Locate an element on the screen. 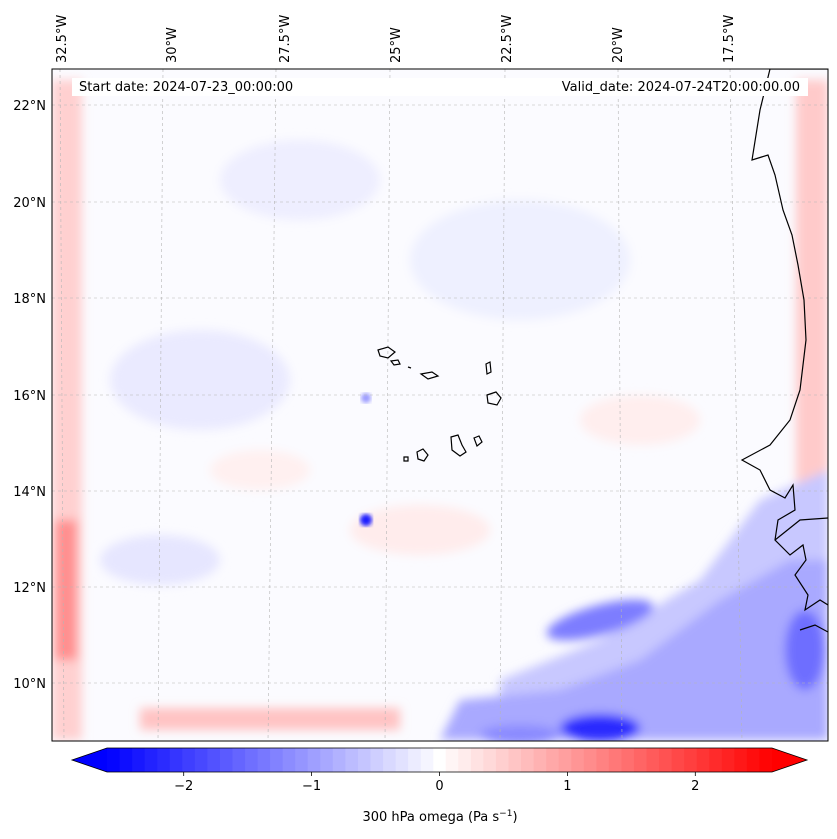 The height and width of the screenshot is (839, 837). colorbar-max-extension is located at coordinates (789, 760).